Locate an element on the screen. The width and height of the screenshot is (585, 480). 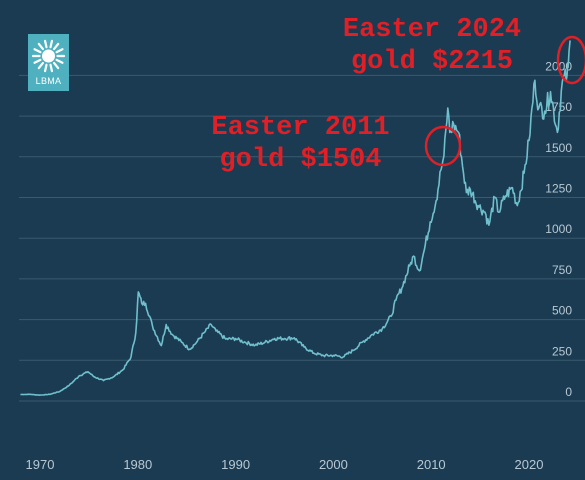
sun-icon is located at coordinates (48, 56).